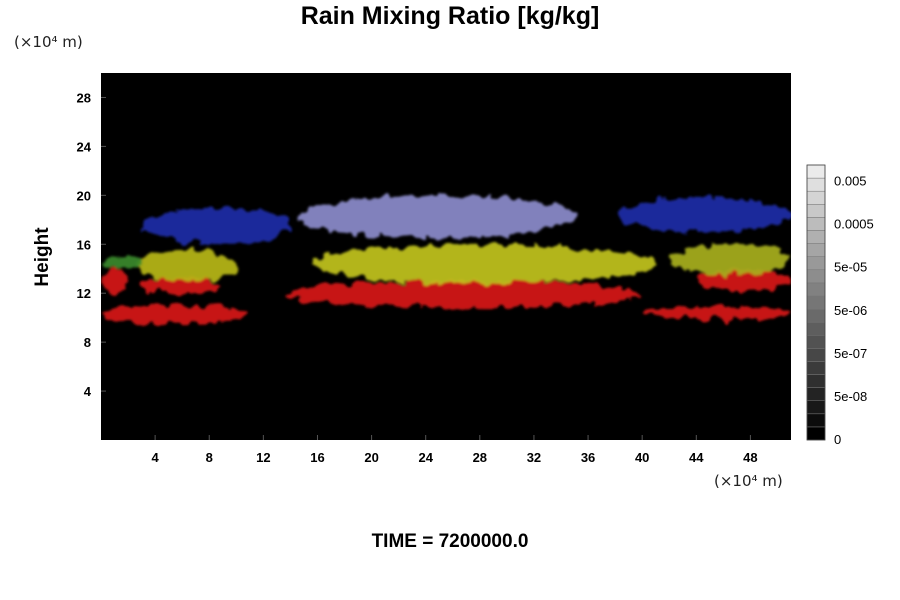  I want to click on x-tick-label: 8, so click(209, 457).